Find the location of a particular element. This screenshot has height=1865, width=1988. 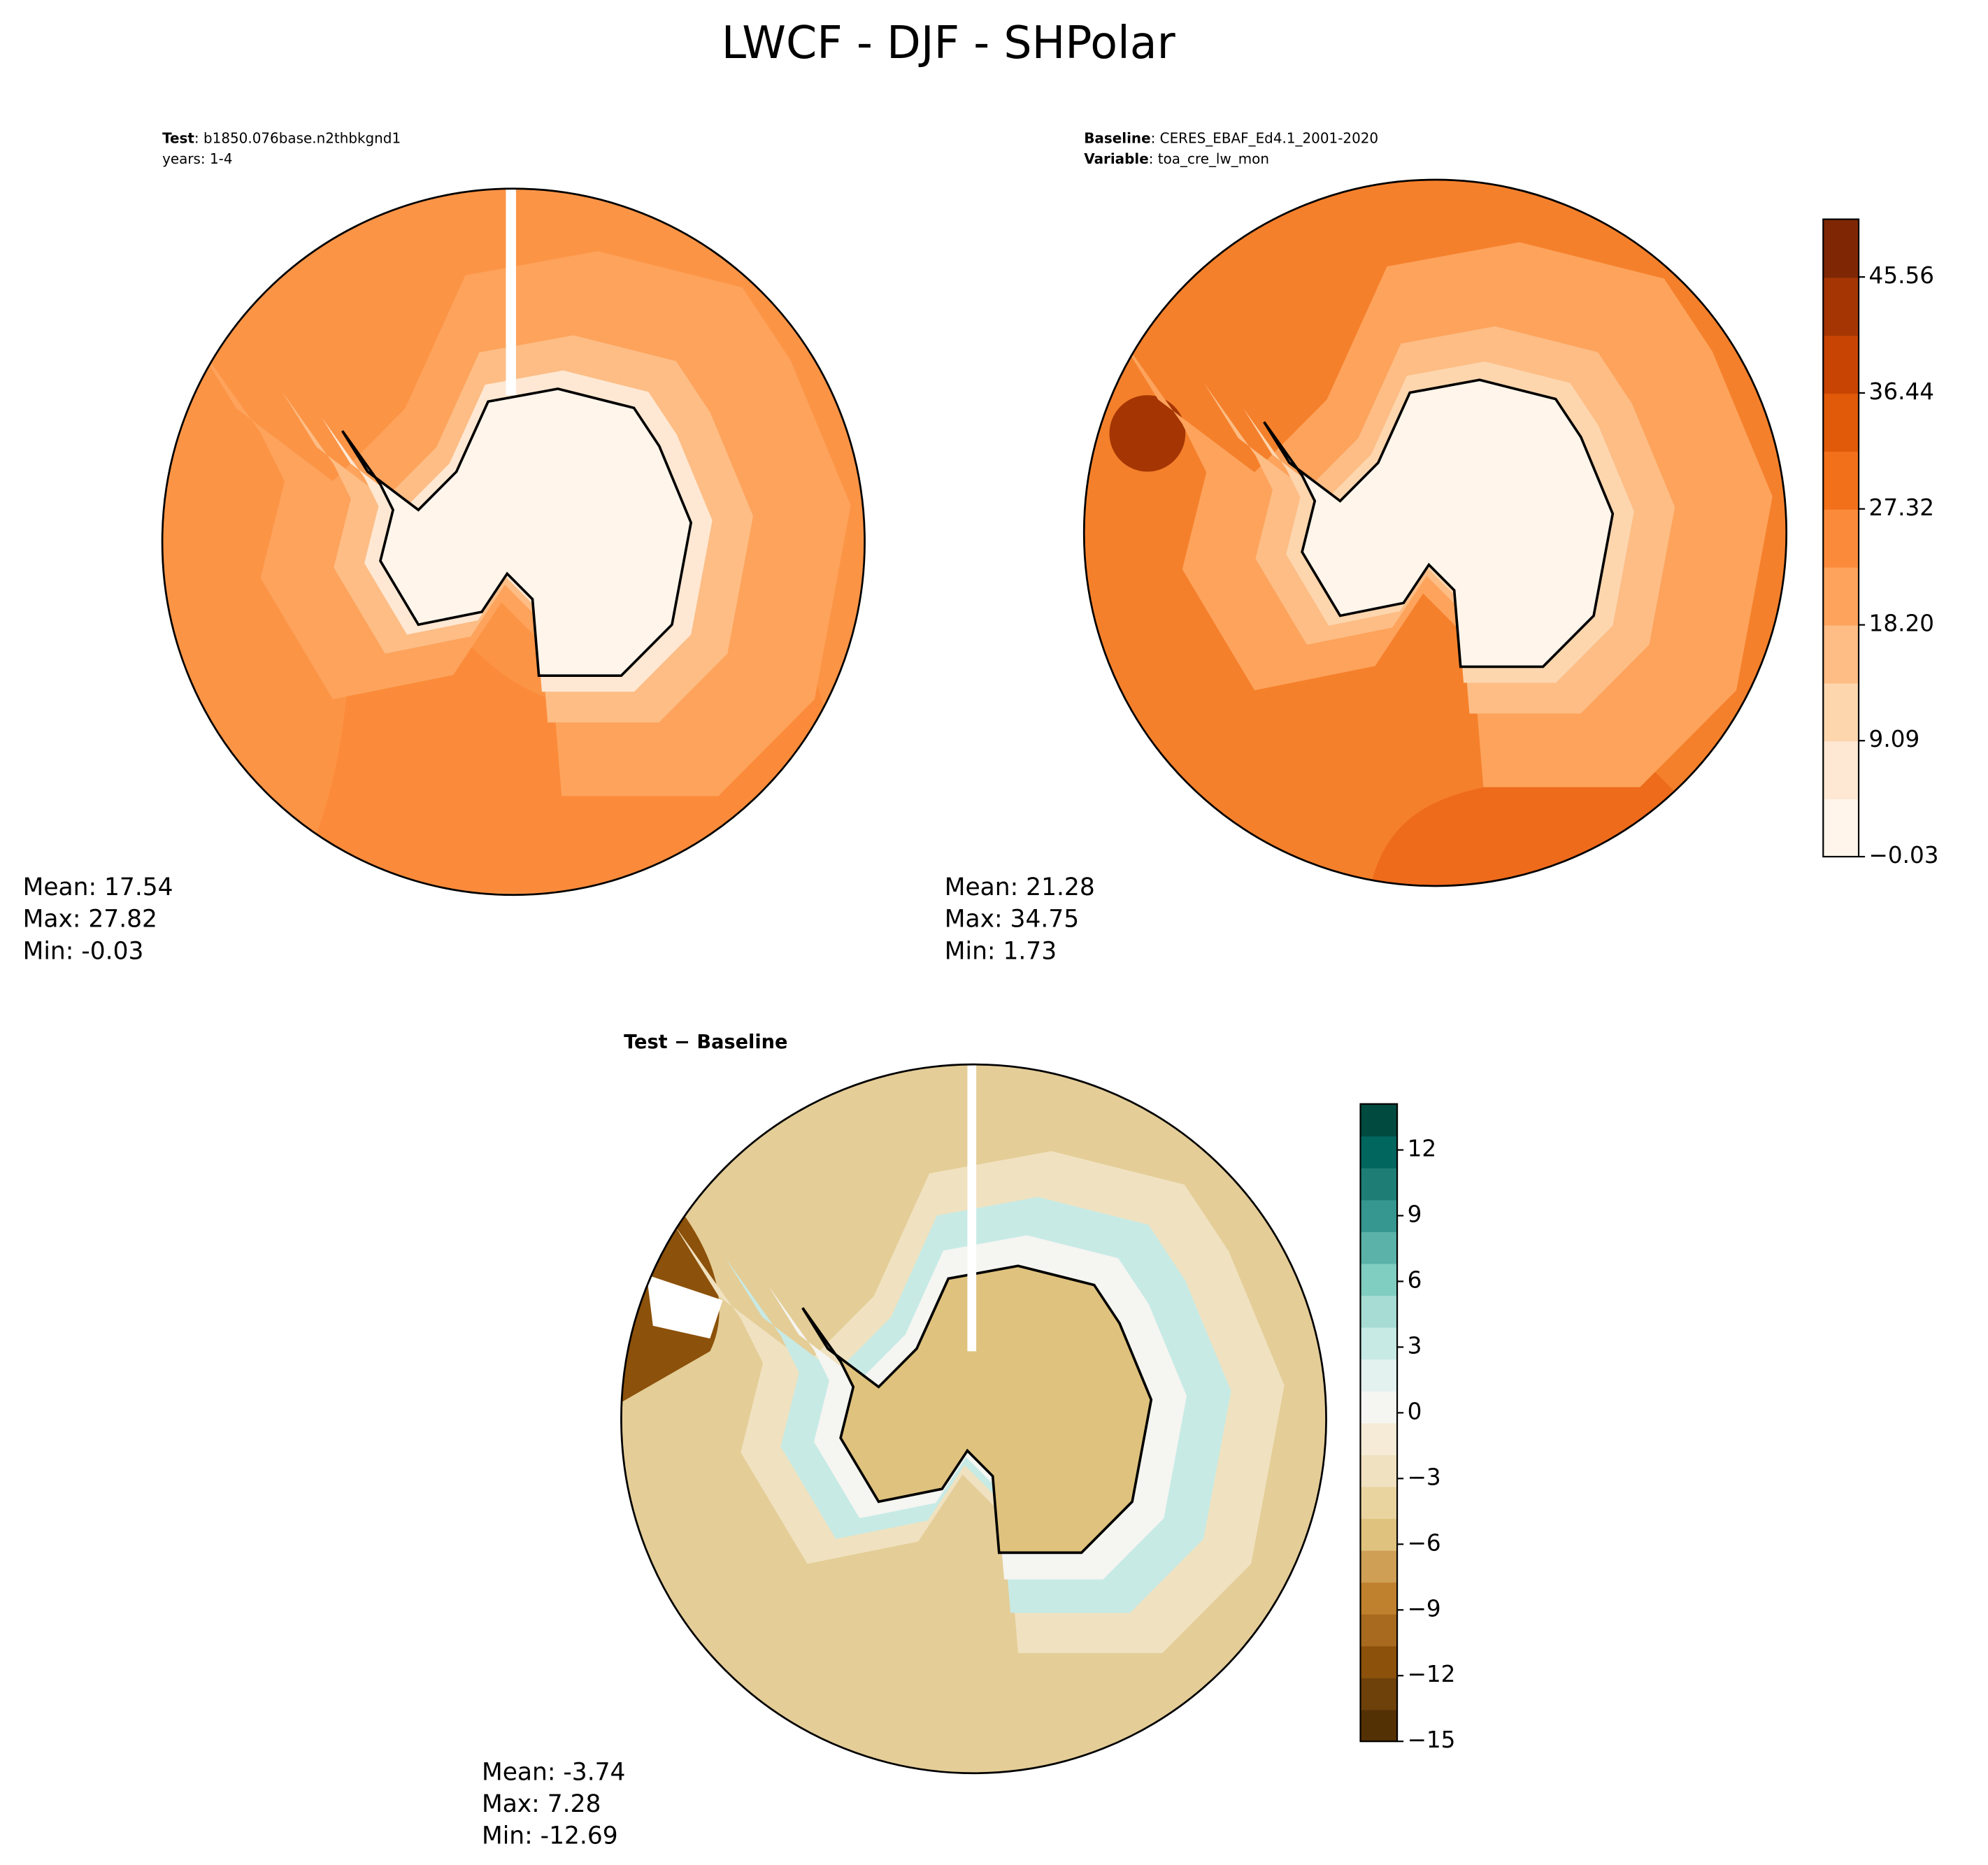

colorbar-tick-label: −12 is located at coordinates (1432, 1674).